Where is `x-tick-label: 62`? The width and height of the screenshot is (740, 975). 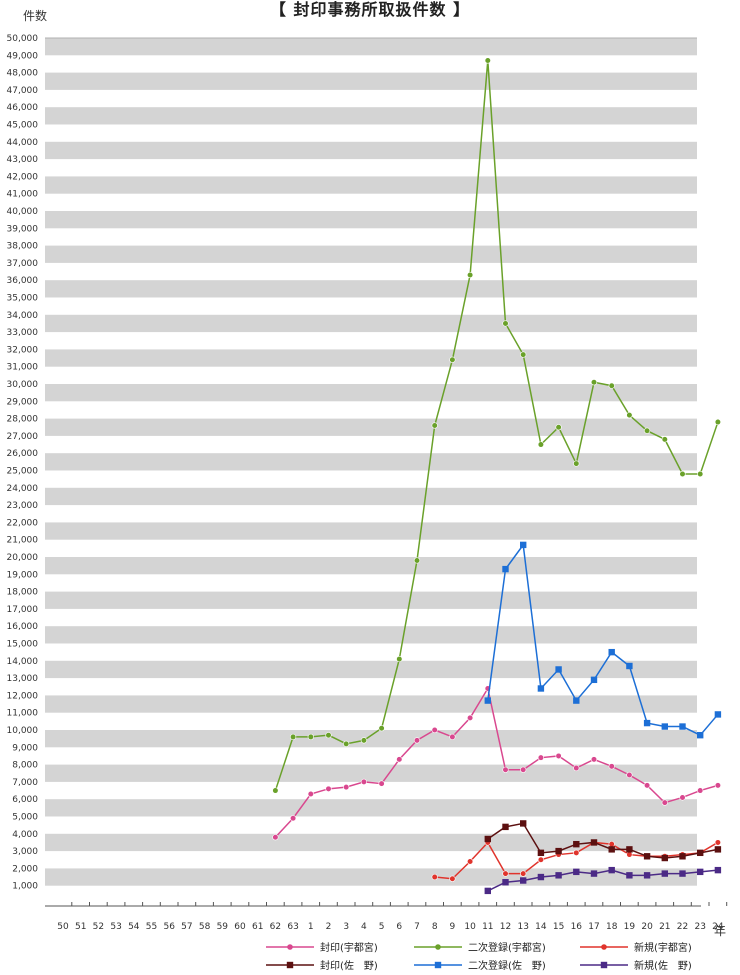 x-tick-label: 62 is located at coordinates (275, 927).